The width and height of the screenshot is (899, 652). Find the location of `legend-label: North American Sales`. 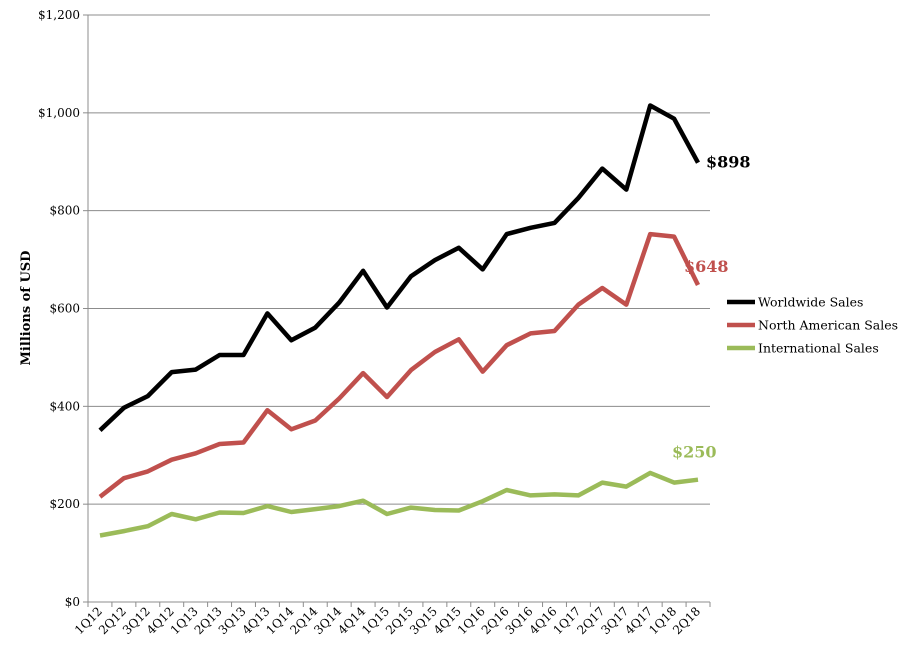

legend-label: North American Sales is located at coordinates (828, 325).